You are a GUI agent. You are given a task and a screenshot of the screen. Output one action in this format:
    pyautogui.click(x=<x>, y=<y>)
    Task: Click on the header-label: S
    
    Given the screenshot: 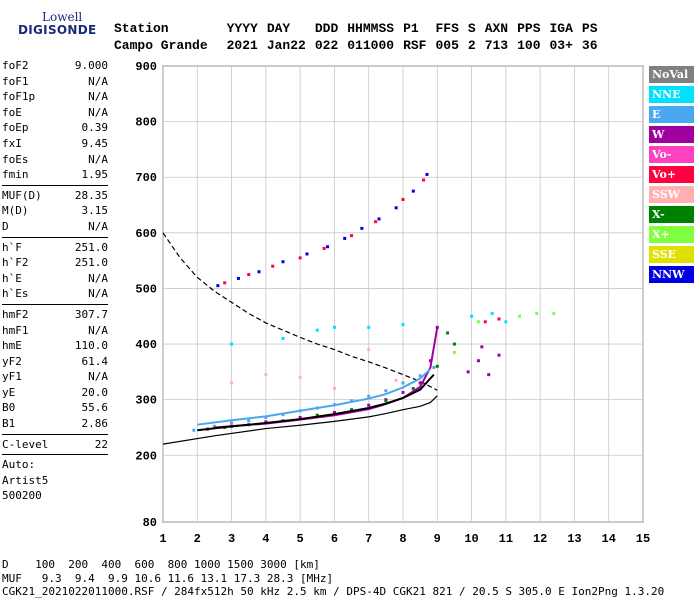 What is the action you would take?
    pyautogui.click(x=471, y=28)
    